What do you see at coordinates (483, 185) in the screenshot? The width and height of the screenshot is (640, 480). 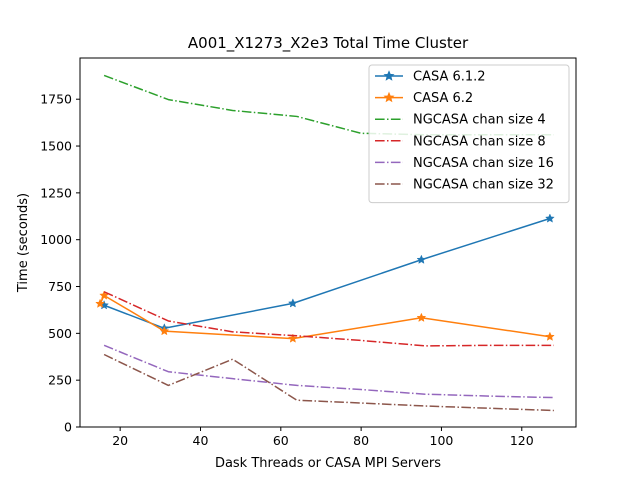 I see `legend-label: NGCASA chan size 32` at bounding box center [483, 185].